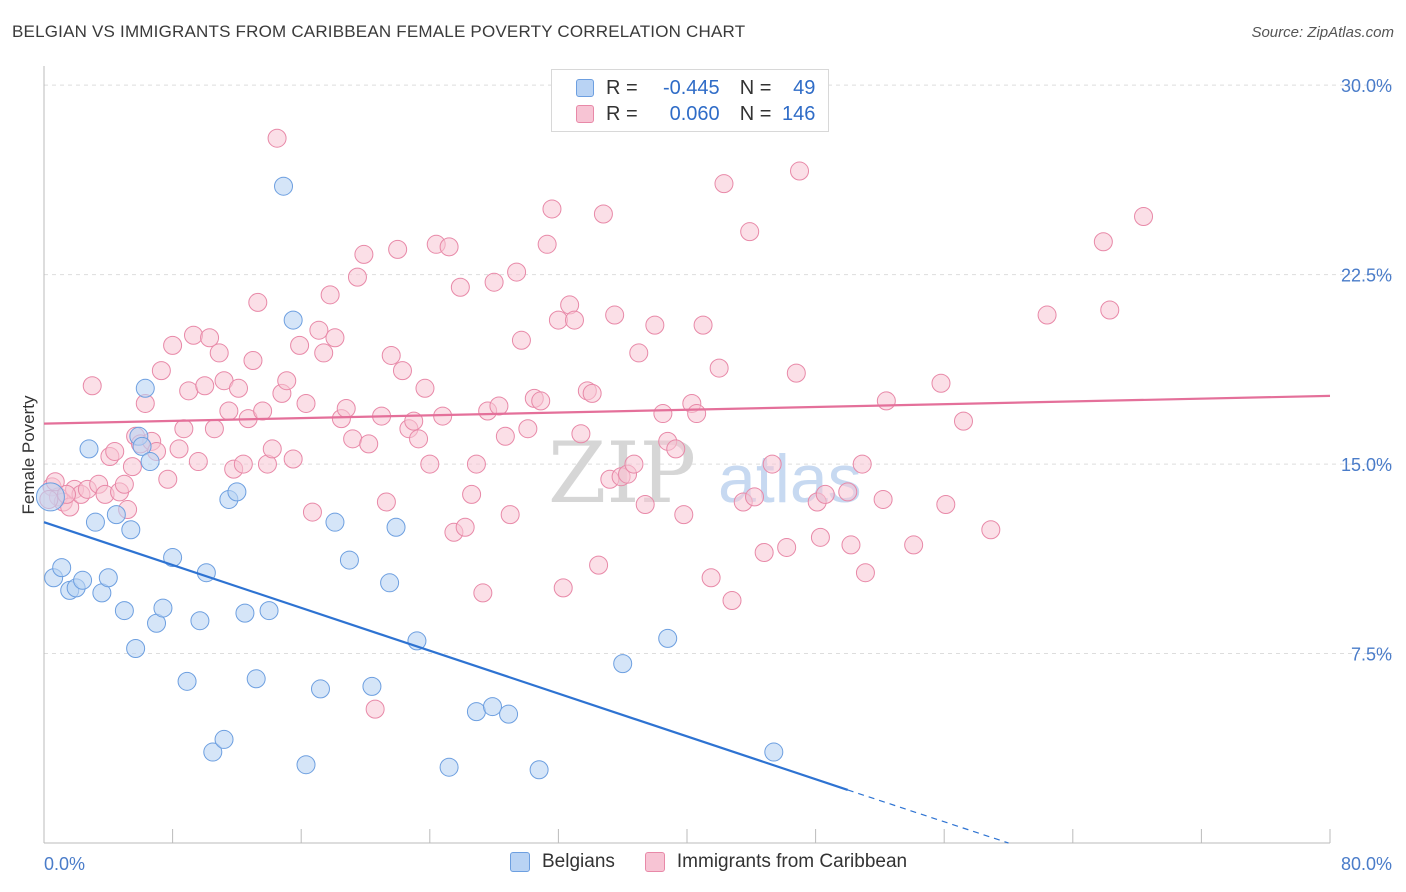  Describe the element at coordinates (690, 100) in the screenshot. I see `correlation-legend: R = -0.445 N = 49 R = 0.060 N = 146` at that location.